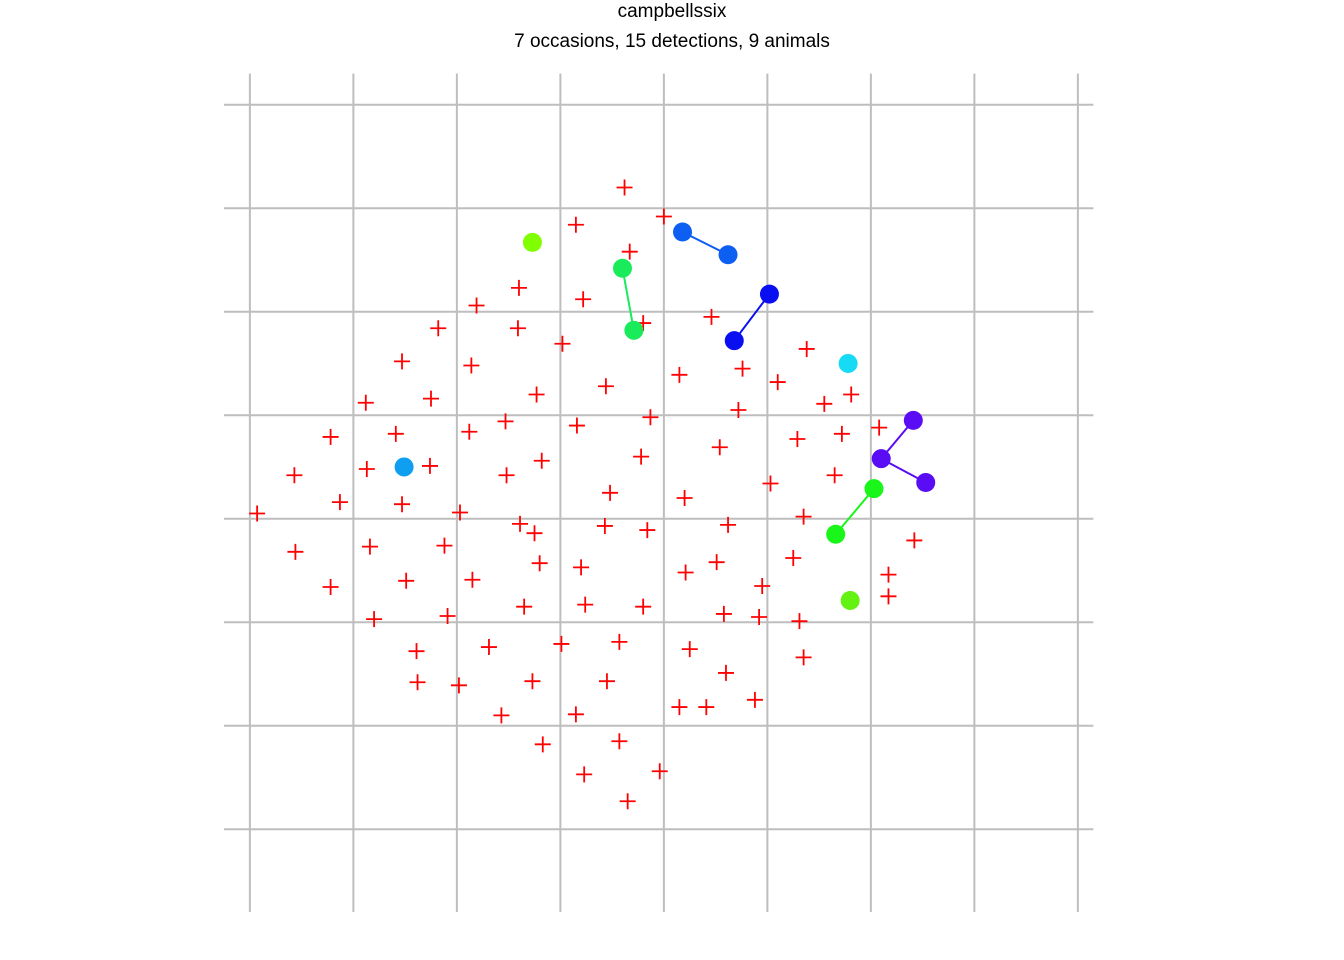 The image size is (1344, 960). What do you see at coordinates (672, 11) in the screenshot?
I see `plot-title: campbellssix` at bounding box center [672, 11].